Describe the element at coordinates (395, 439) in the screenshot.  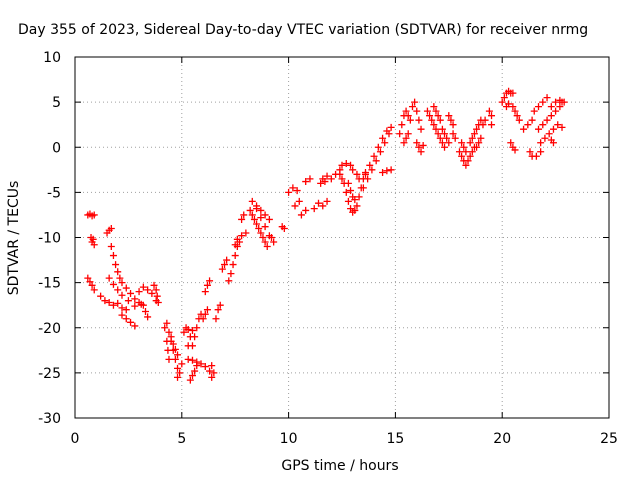
I see `x-tick-label: 15` at that location.